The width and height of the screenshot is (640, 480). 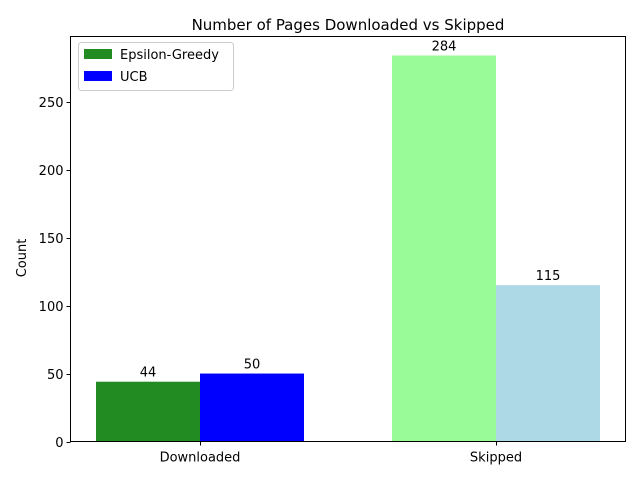 I want to click on y-tick-label: 250, so click(x=51, y=103).